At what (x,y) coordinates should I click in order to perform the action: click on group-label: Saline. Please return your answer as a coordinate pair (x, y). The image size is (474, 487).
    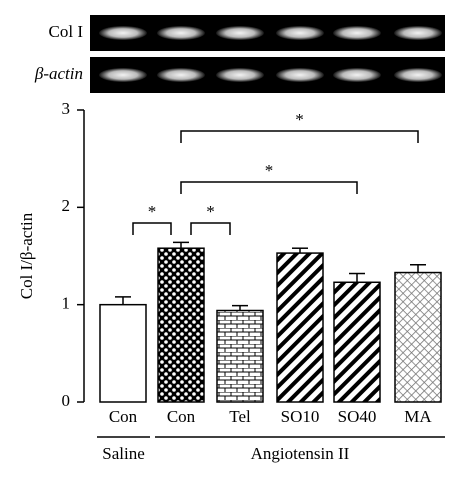
    Looking at the image, I should click on (123, 453).